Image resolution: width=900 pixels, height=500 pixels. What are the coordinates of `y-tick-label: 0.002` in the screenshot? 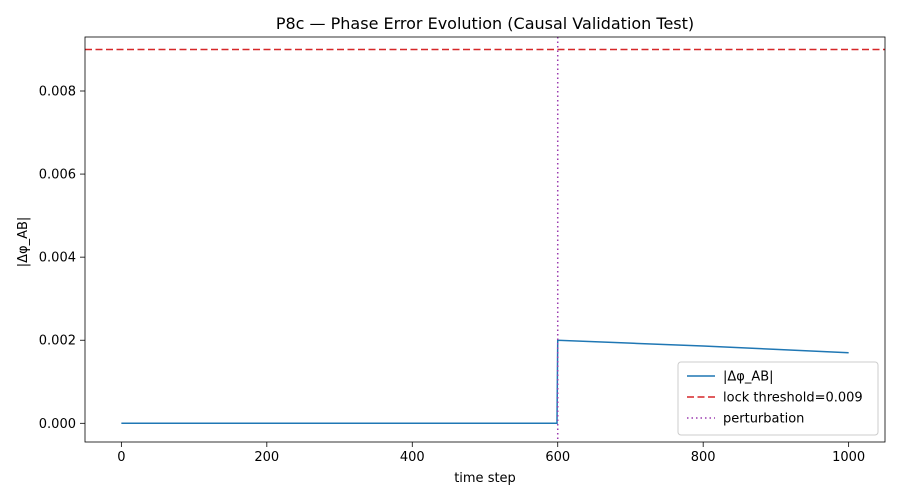 It's located at (57, 341).